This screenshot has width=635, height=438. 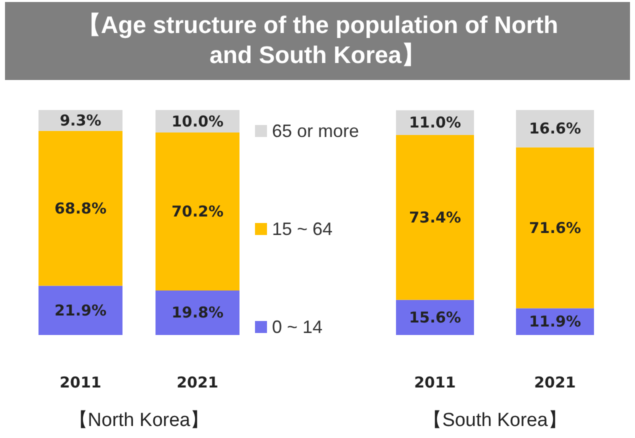 I want to click on data-label: 19.8%, so click(x=197, y=313).